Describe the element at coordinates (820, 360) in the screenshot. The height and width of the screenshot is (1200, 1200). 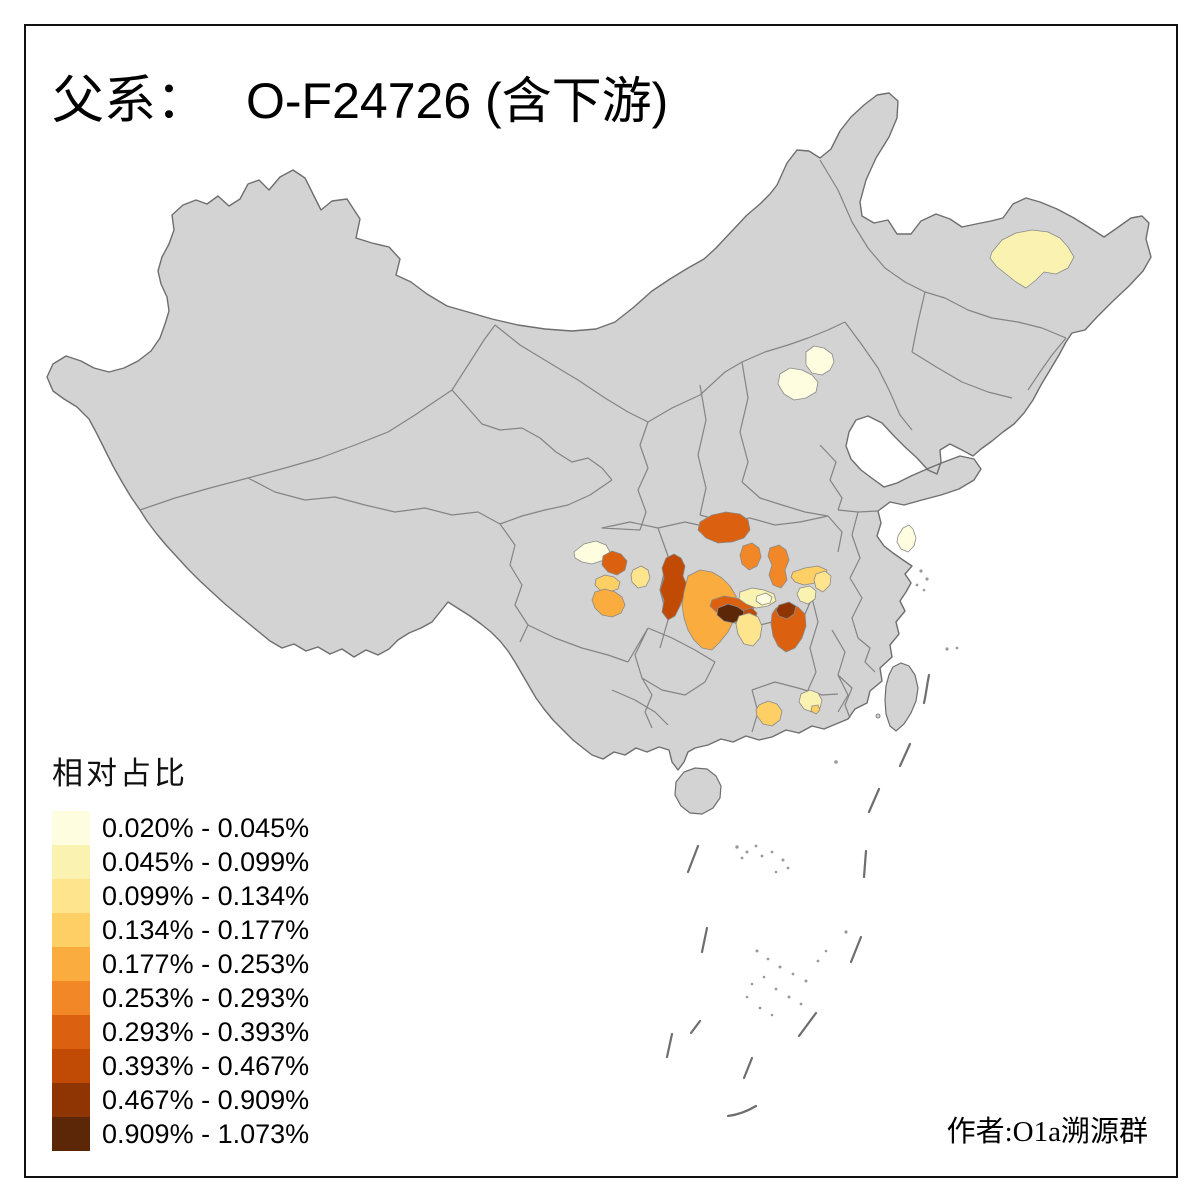
I see `map-region-beijing` at that location.